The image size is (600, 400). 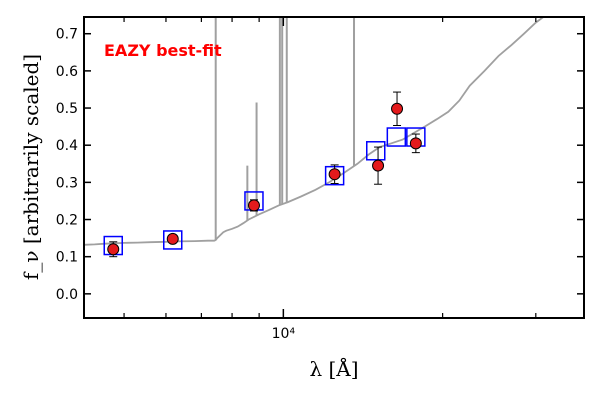 What do you see at coordinates (67, 295) in the screenshot?
I see `y-tick-label: 0.0` at bounding box center [67, 295].